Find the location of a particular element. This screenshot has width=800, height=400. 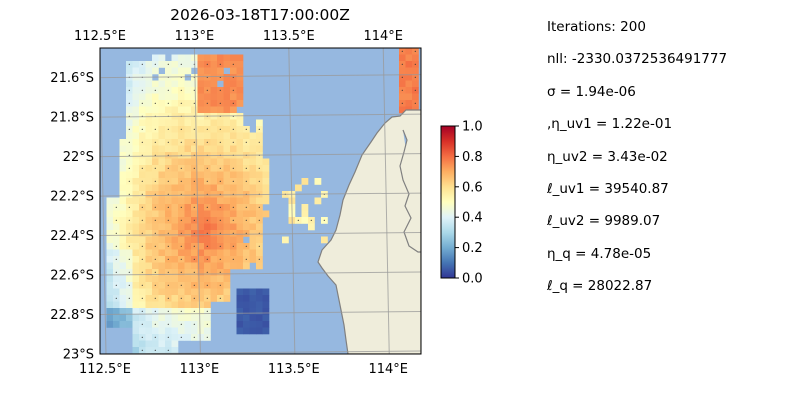

param-ell-uv2: ℓ_uv2 = 9989.07 is located at coordinates (604, 221).